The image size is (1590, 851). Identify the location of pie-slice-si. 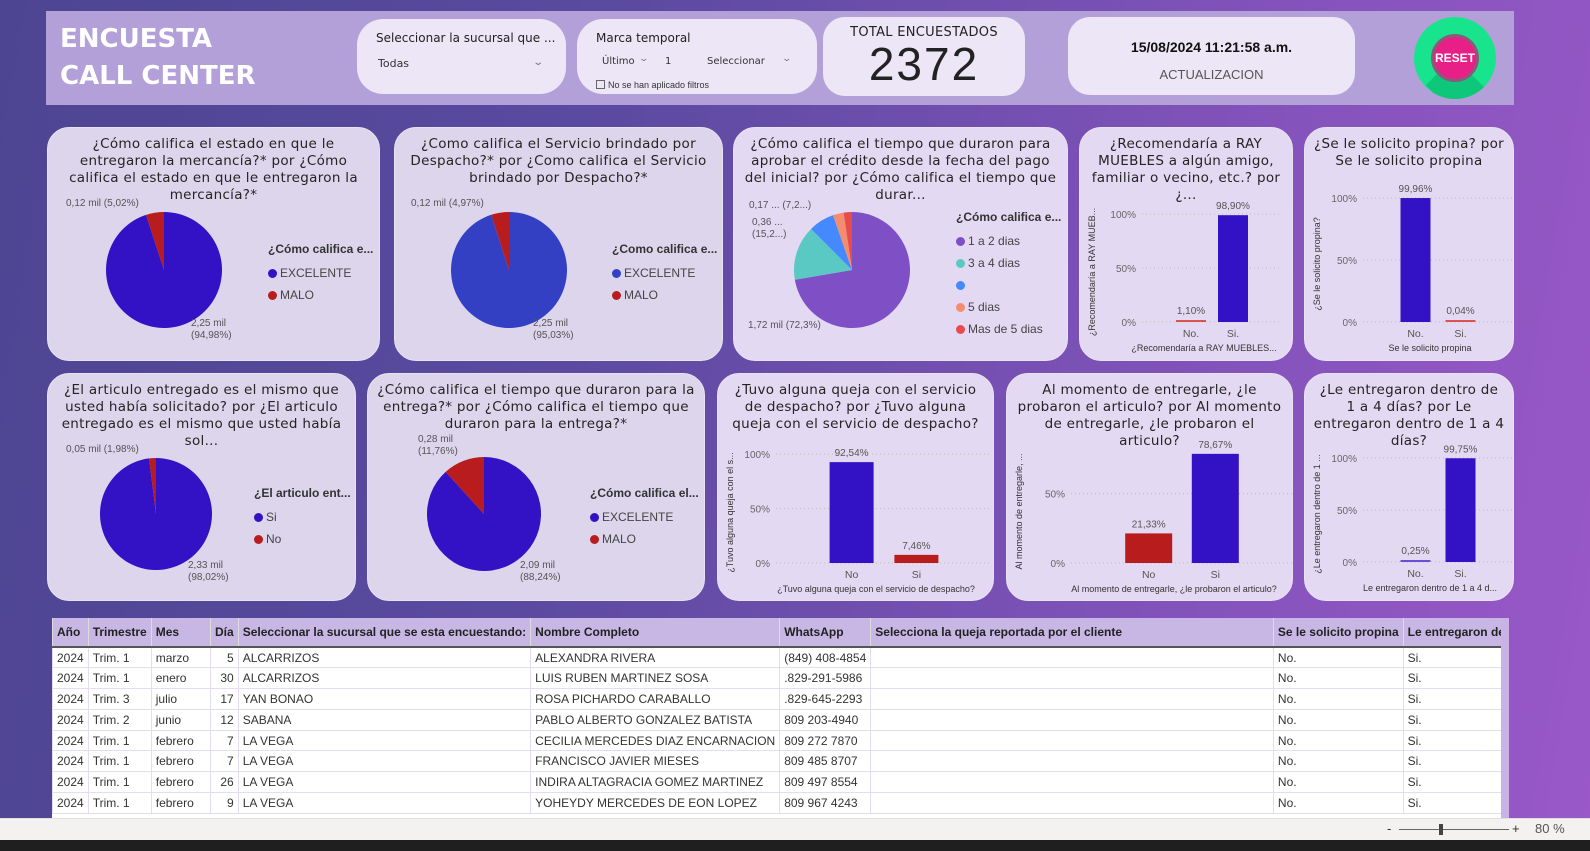
(156, 514).